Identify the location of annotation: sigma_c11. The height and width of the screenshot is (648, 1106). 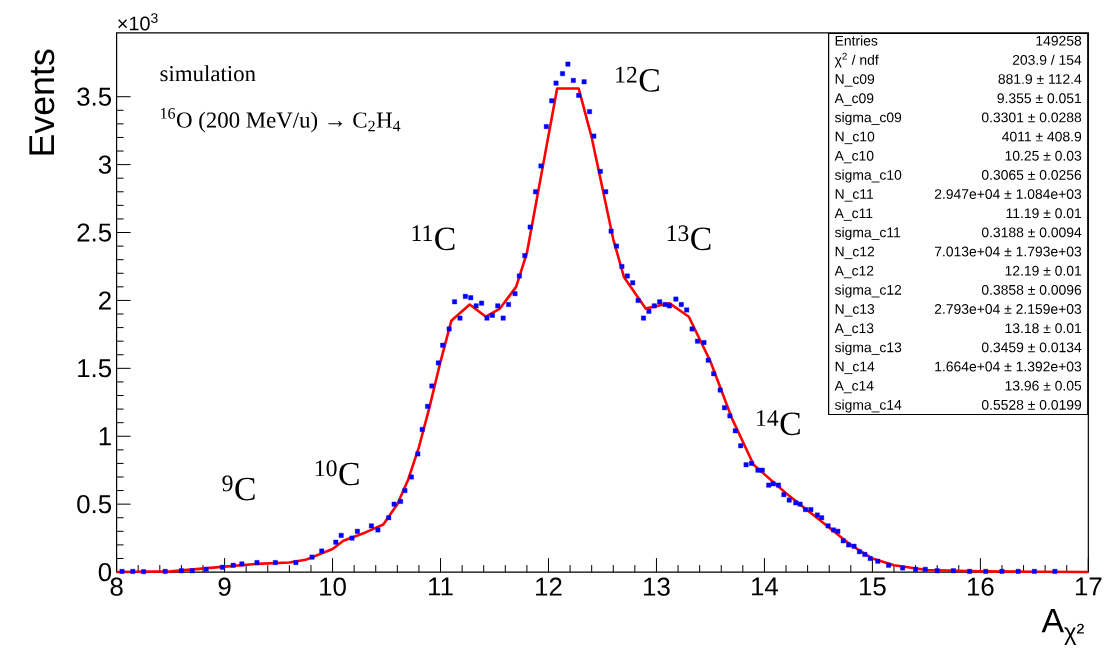
(867, 233).